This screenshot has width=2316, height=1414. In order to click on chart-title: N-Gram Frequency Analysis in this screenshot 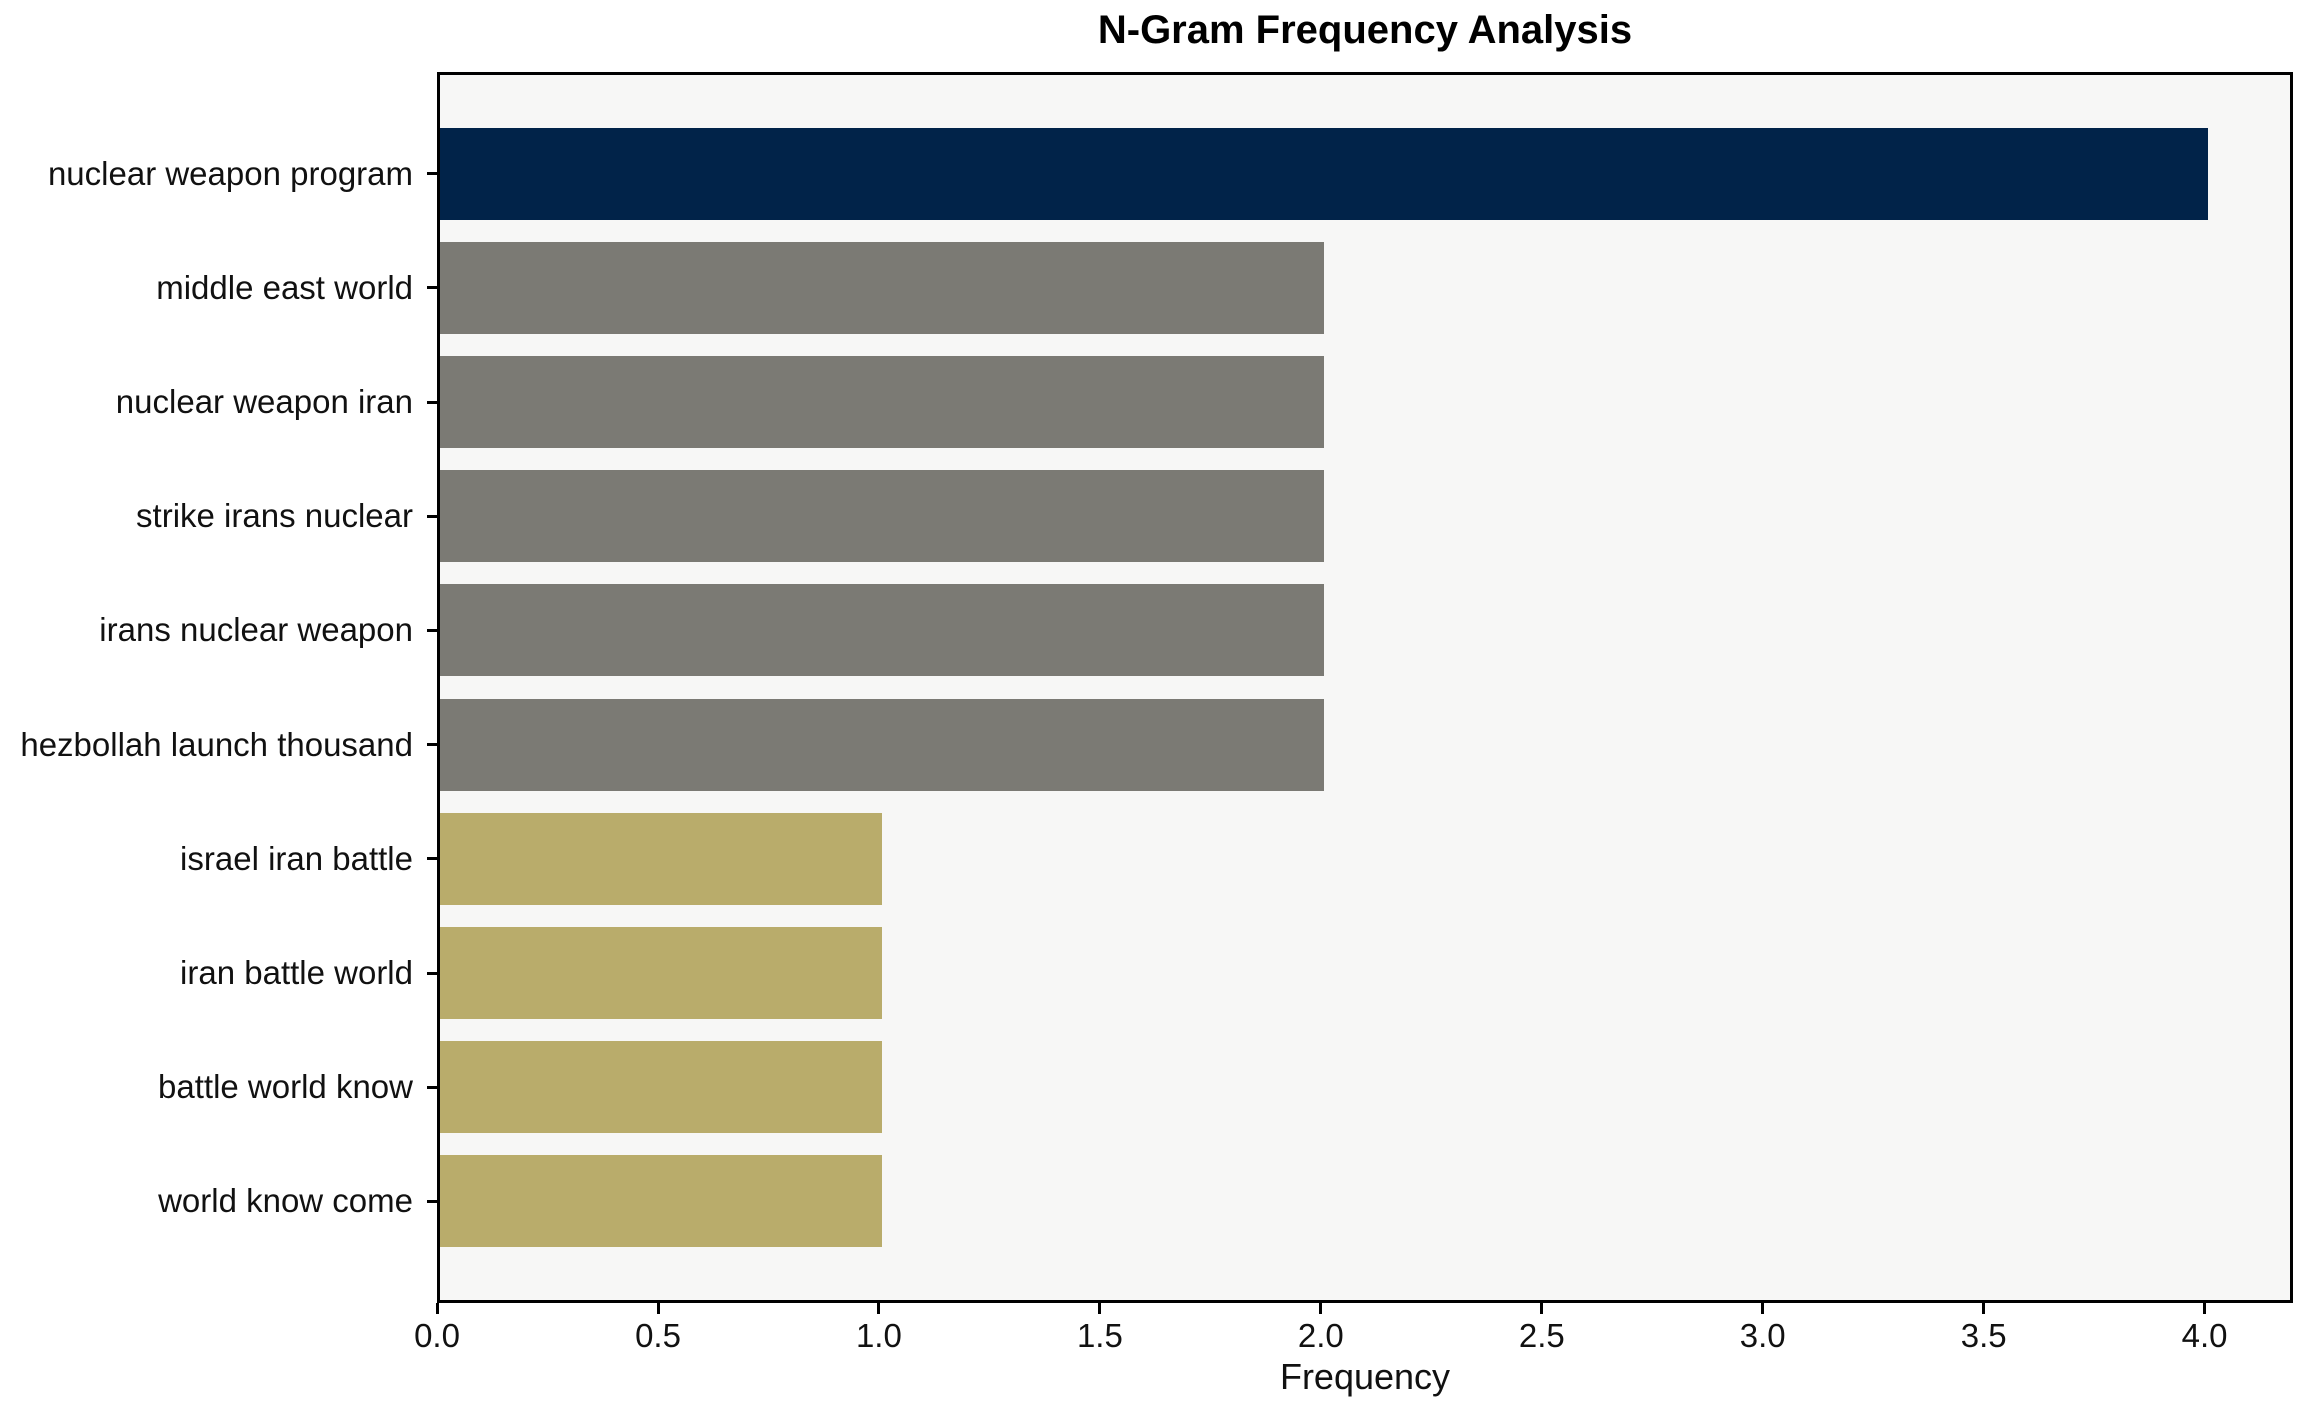, I will do `click(1365, 30)`.